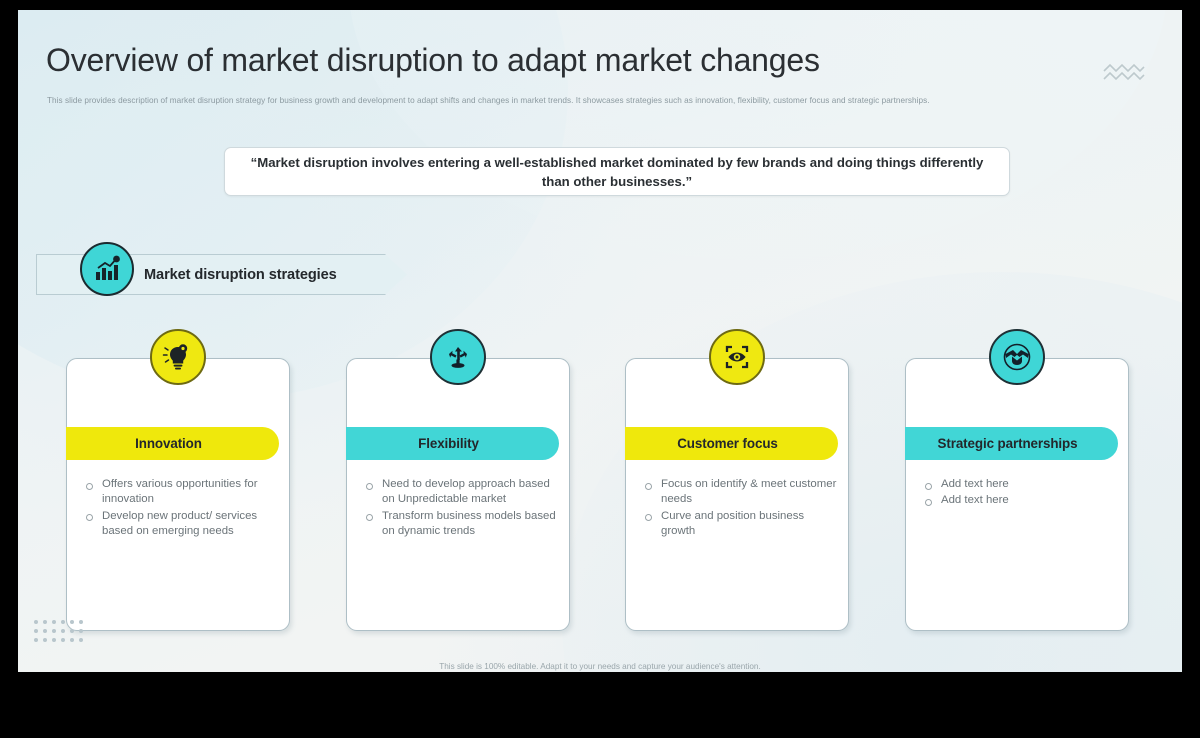  Describe the element at coordinates (739, 524) in the screenshot. I see `list-item: Curve and position business growth` at that location.